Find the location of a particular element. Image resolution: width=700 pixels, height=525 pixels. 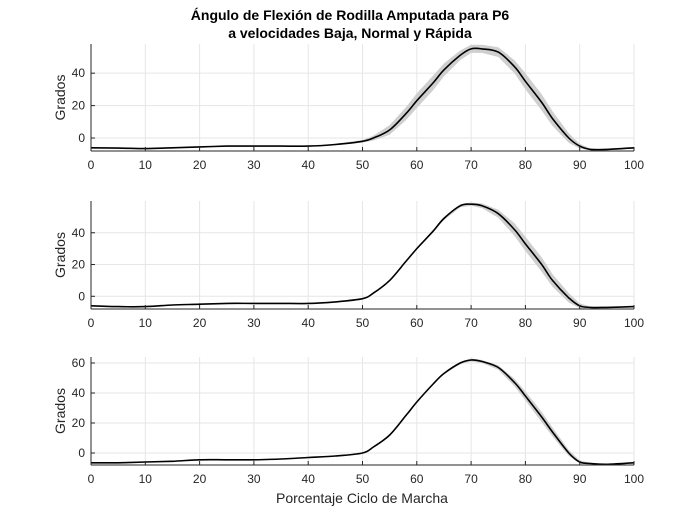

panel-2-x-tick-label: 20 is located at coordinates (200, 323).